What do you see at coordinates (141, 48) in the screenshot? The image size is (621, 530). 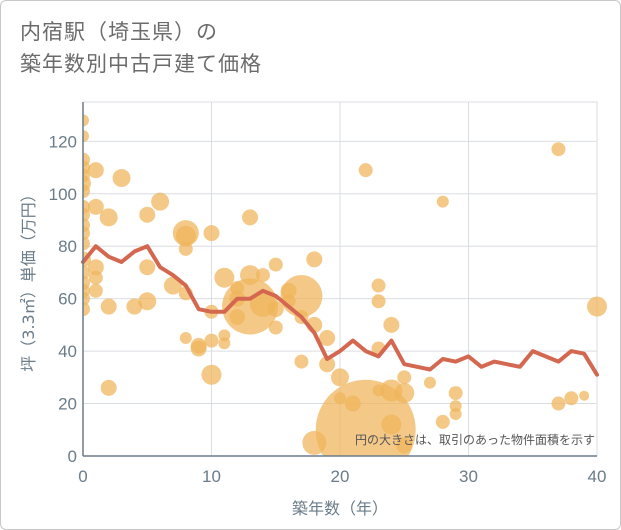 I see `chart-title: 内宿駅（埼玉県）の 築年数別中古戸建て価格` at bounding box center [141, 48].